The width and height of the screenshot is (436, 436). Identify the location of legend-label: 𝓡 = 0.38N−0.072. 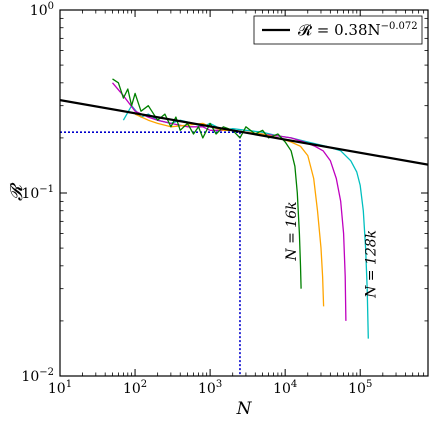
(358, 30).